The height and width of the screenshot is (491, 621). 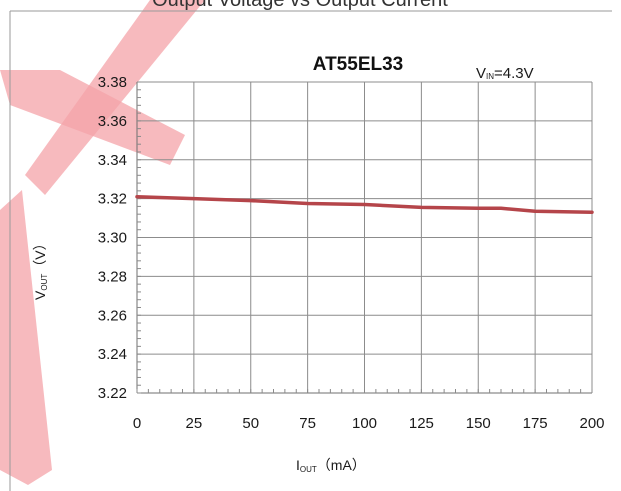 I want to click on x-axis-label-rest: （mA）, so click(x=341, y=465).